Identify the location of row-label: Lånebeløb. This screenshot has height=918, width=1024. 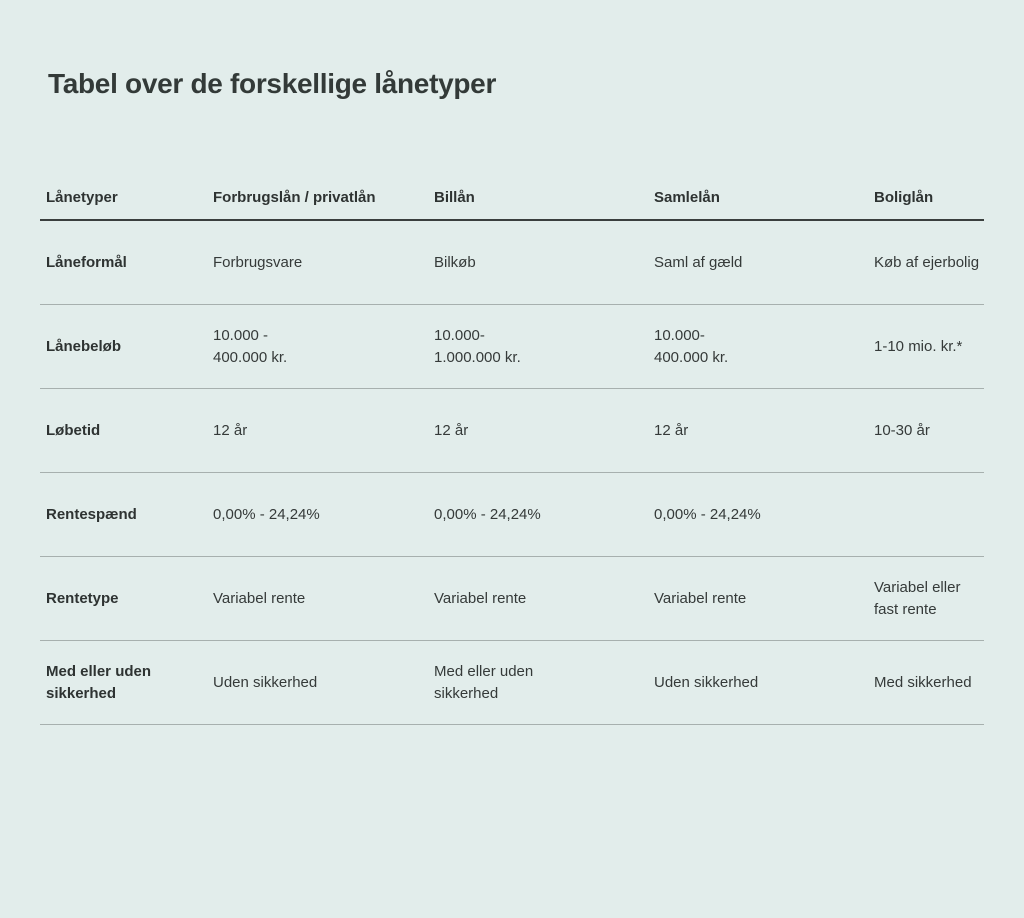
(84, 346).